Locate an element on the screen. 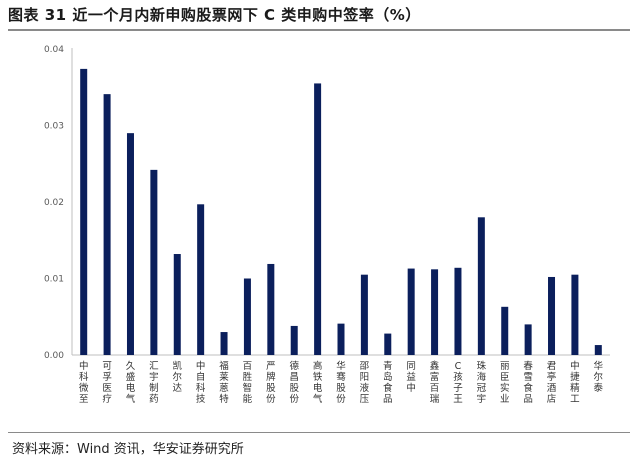 The width and height of the screenshot is (637, 461). category-label: 严牌股份 is located at coordinates (271, 383).